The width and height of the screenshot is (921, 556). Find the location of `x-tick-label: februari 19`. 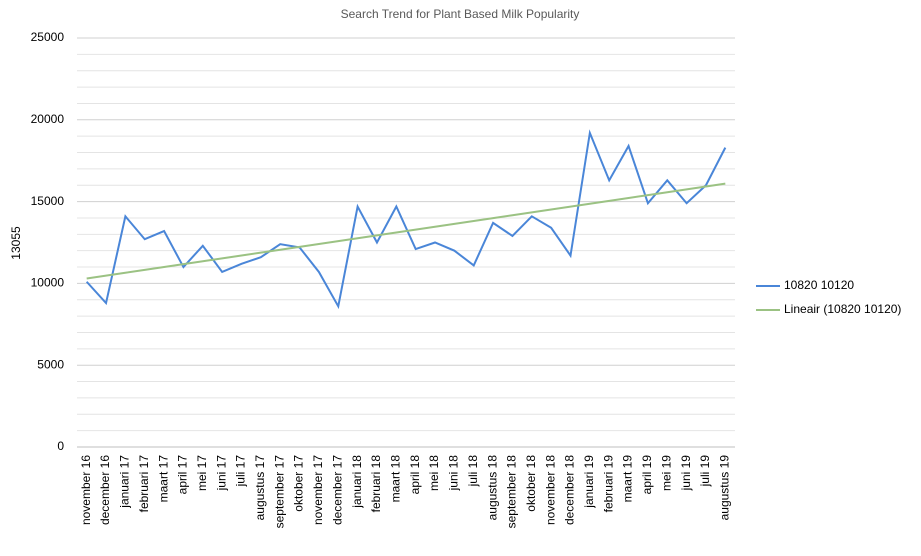

x-tick-label: februari 19 is located at coordinates (608, 484).